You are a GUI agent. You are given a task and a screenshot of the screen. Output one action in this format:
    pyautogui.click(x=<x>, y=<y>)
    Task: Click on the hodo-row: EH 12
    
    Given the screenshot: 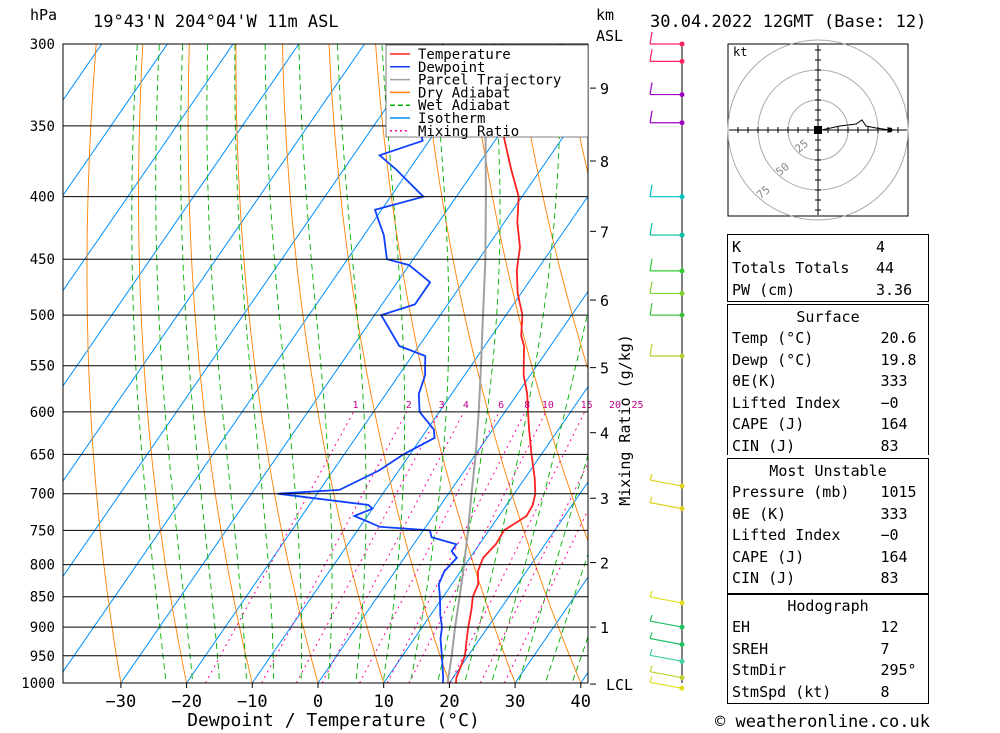 What is the action you would take?
    pyautogui.click(x=828, y=628)
    